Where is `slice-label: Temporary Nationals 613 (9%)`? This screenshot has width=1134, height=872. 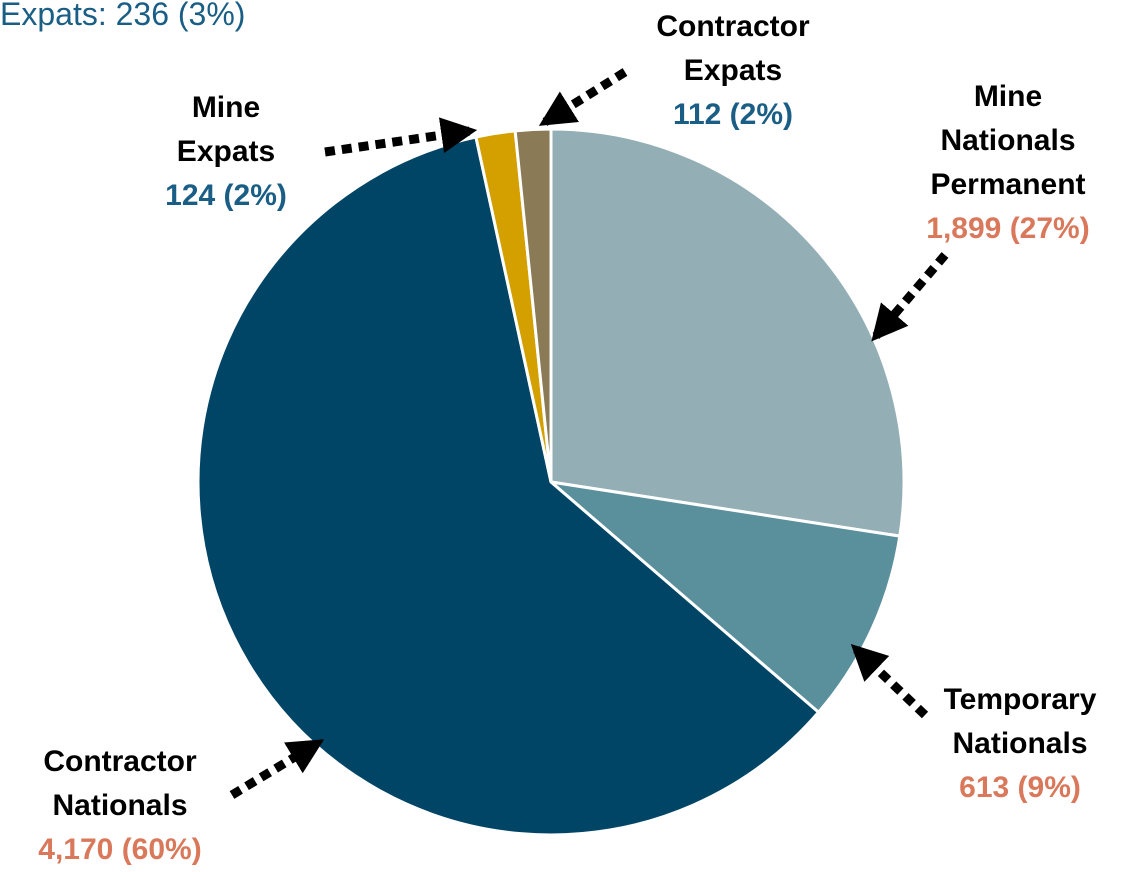 slice-label: Temporary Nationals 613 (9%) is located at coordinates (1020, 744).